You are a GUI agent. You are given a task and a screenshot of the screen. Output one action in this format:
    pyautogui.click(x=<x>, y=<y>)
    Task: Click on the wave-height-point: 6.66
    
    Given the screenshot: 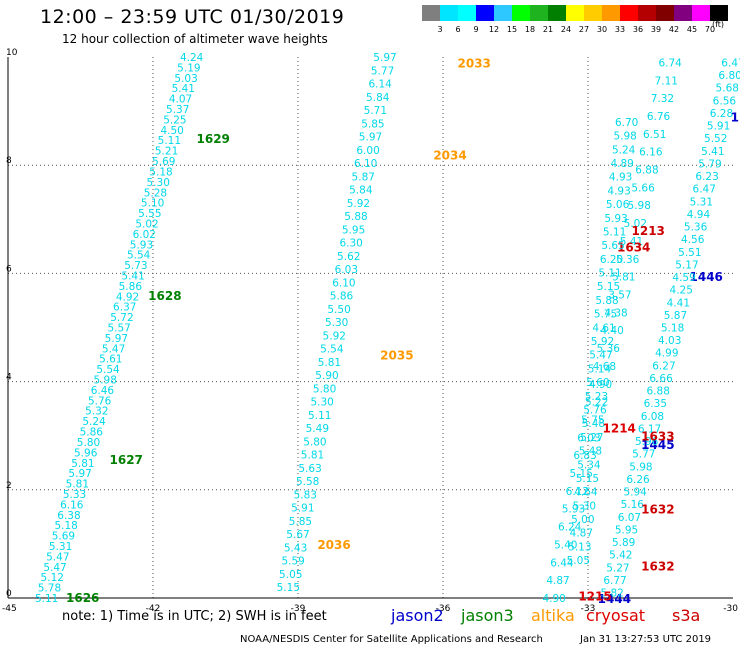 What is the action you would take?
    pyautogui.click(x=661, y=379)
    